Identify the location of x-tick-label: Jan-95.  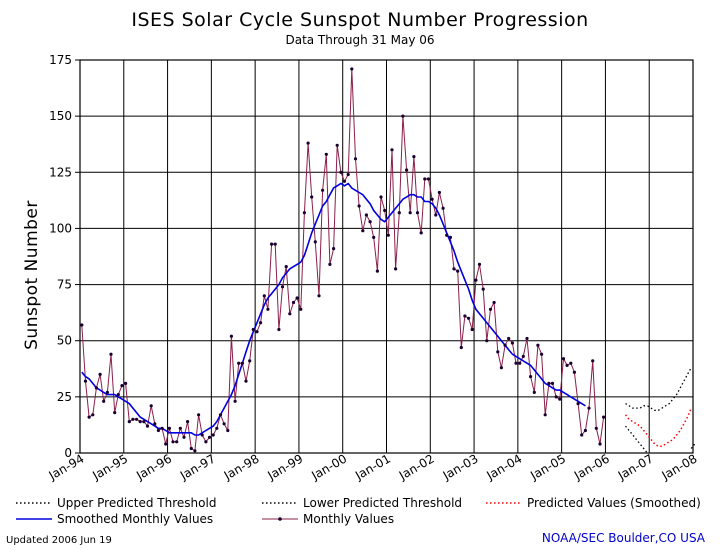
(109, 467).